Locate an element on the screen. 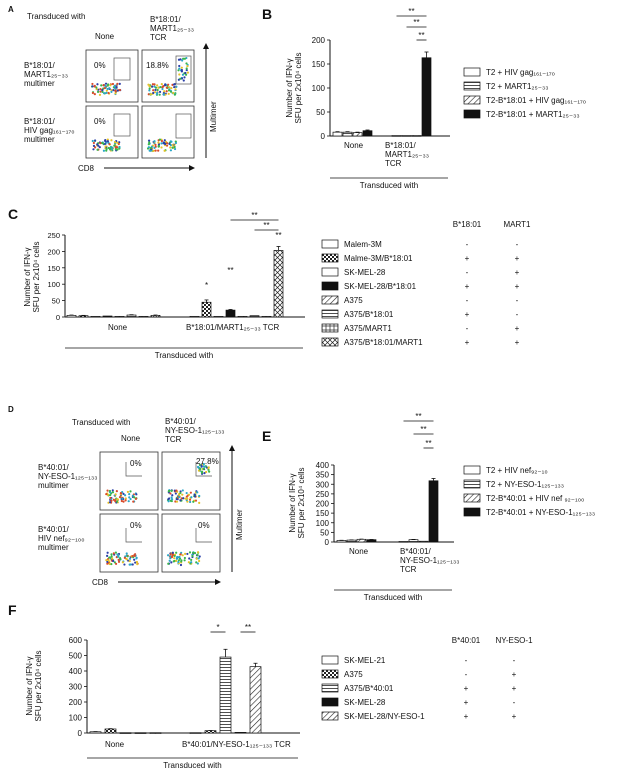  column-header: B*18:01/MART1₂₅₋₃₃ TCR is located at coordinates (172, 28).